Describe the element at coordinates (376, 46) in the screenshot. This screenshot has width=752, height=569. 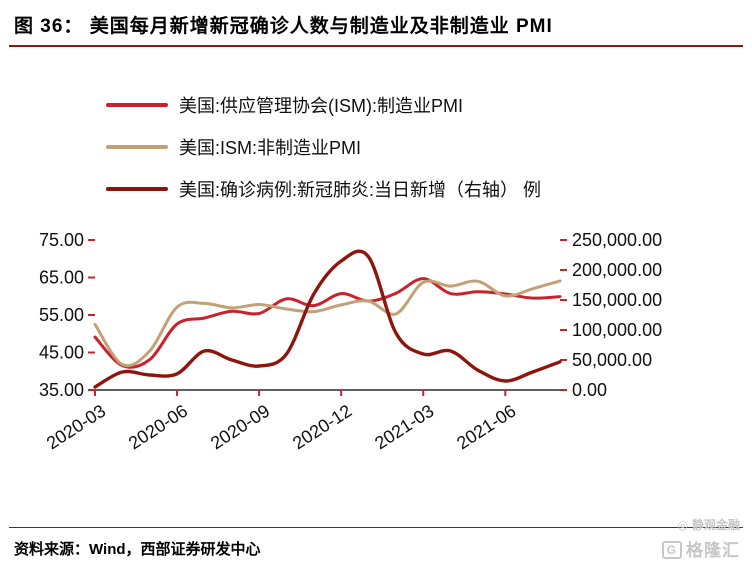
I see `title-divider` at that location.